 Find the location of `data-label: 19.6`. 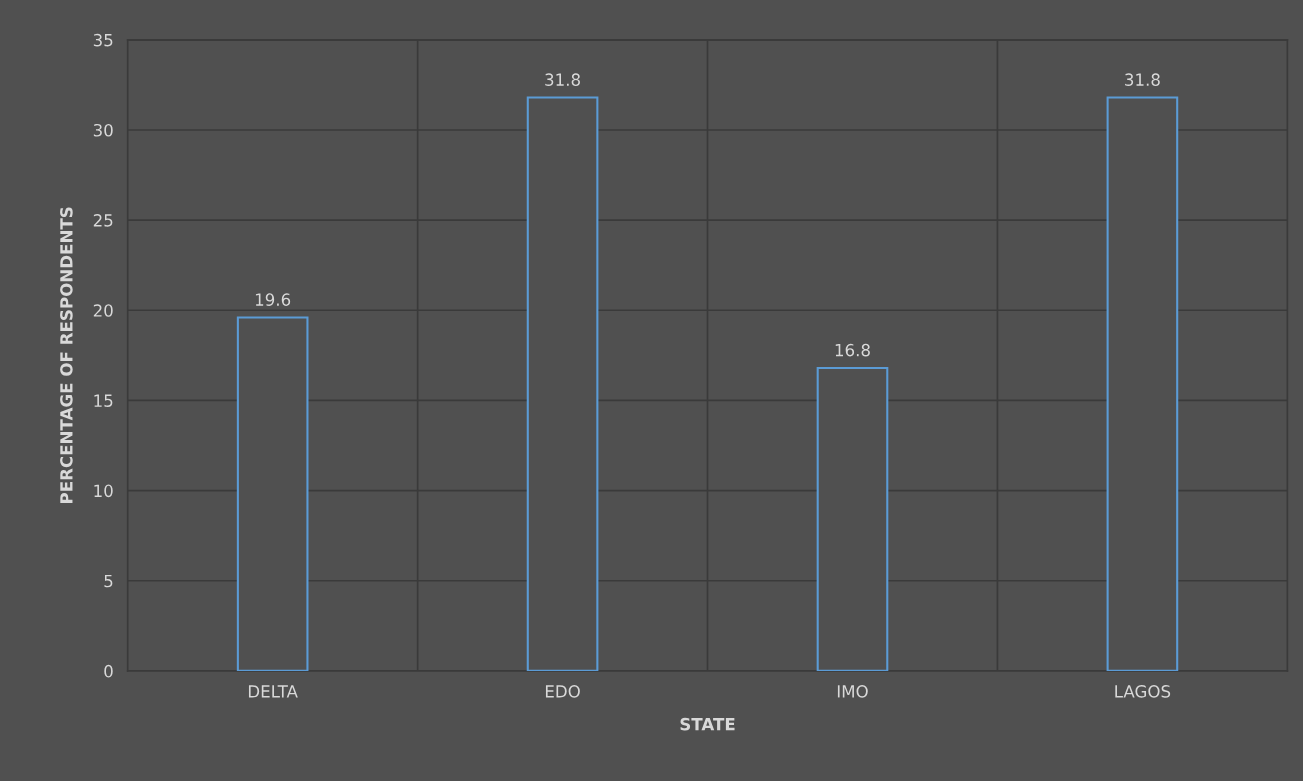

data-label: 19.6 is located at coordinates (273, 299).